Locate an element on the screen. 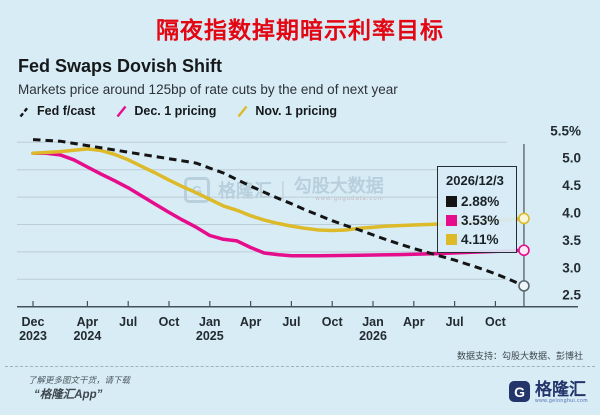 The height and width of the screenshot is (415, 600). watermark-logo-icon: G is located at coordinates (197, 190).